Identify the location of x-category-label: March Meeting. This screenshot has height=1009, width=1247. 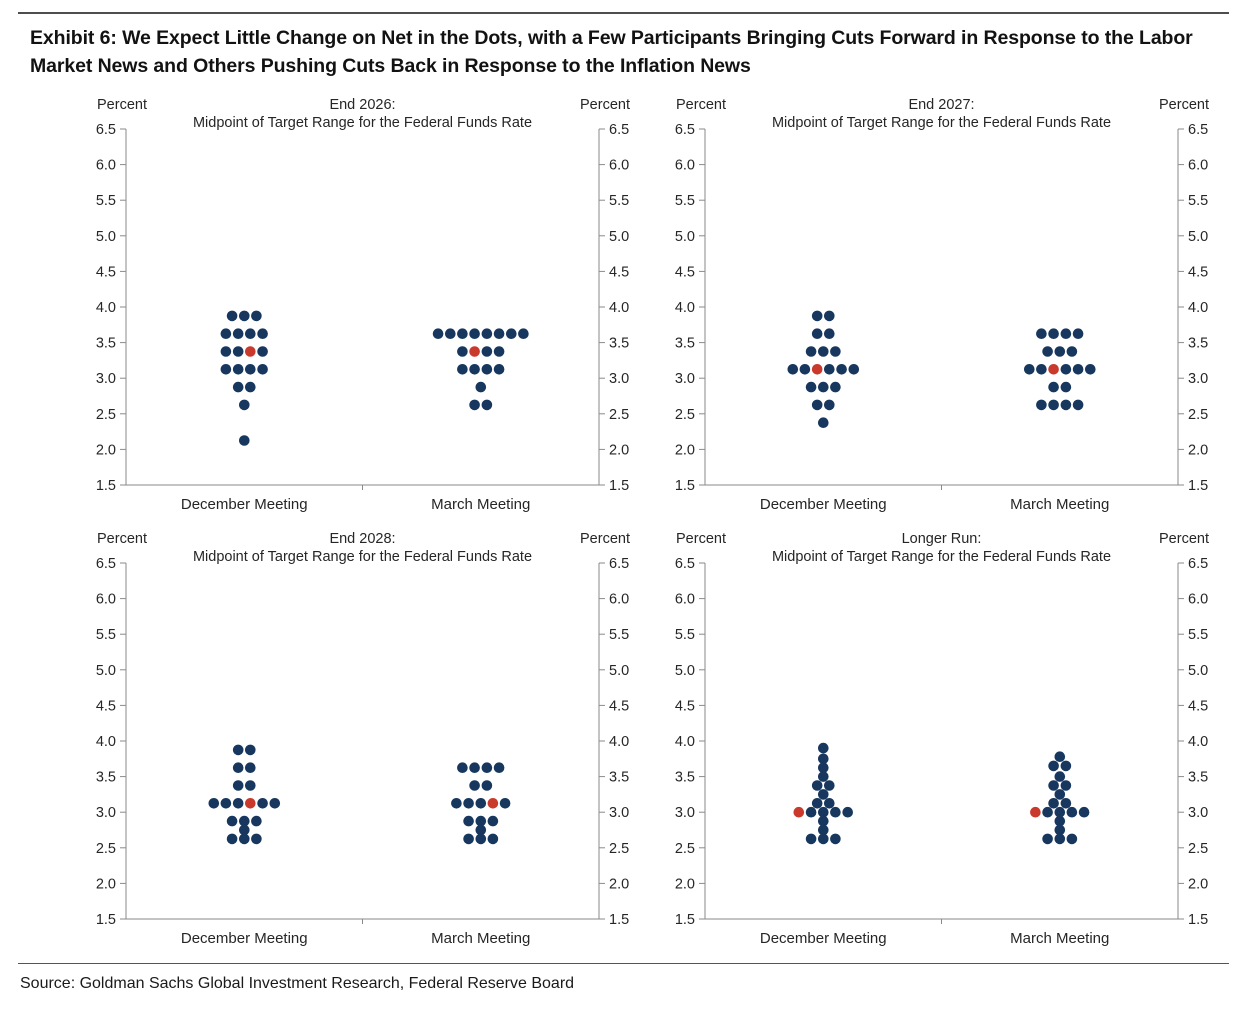
(1059, 938).